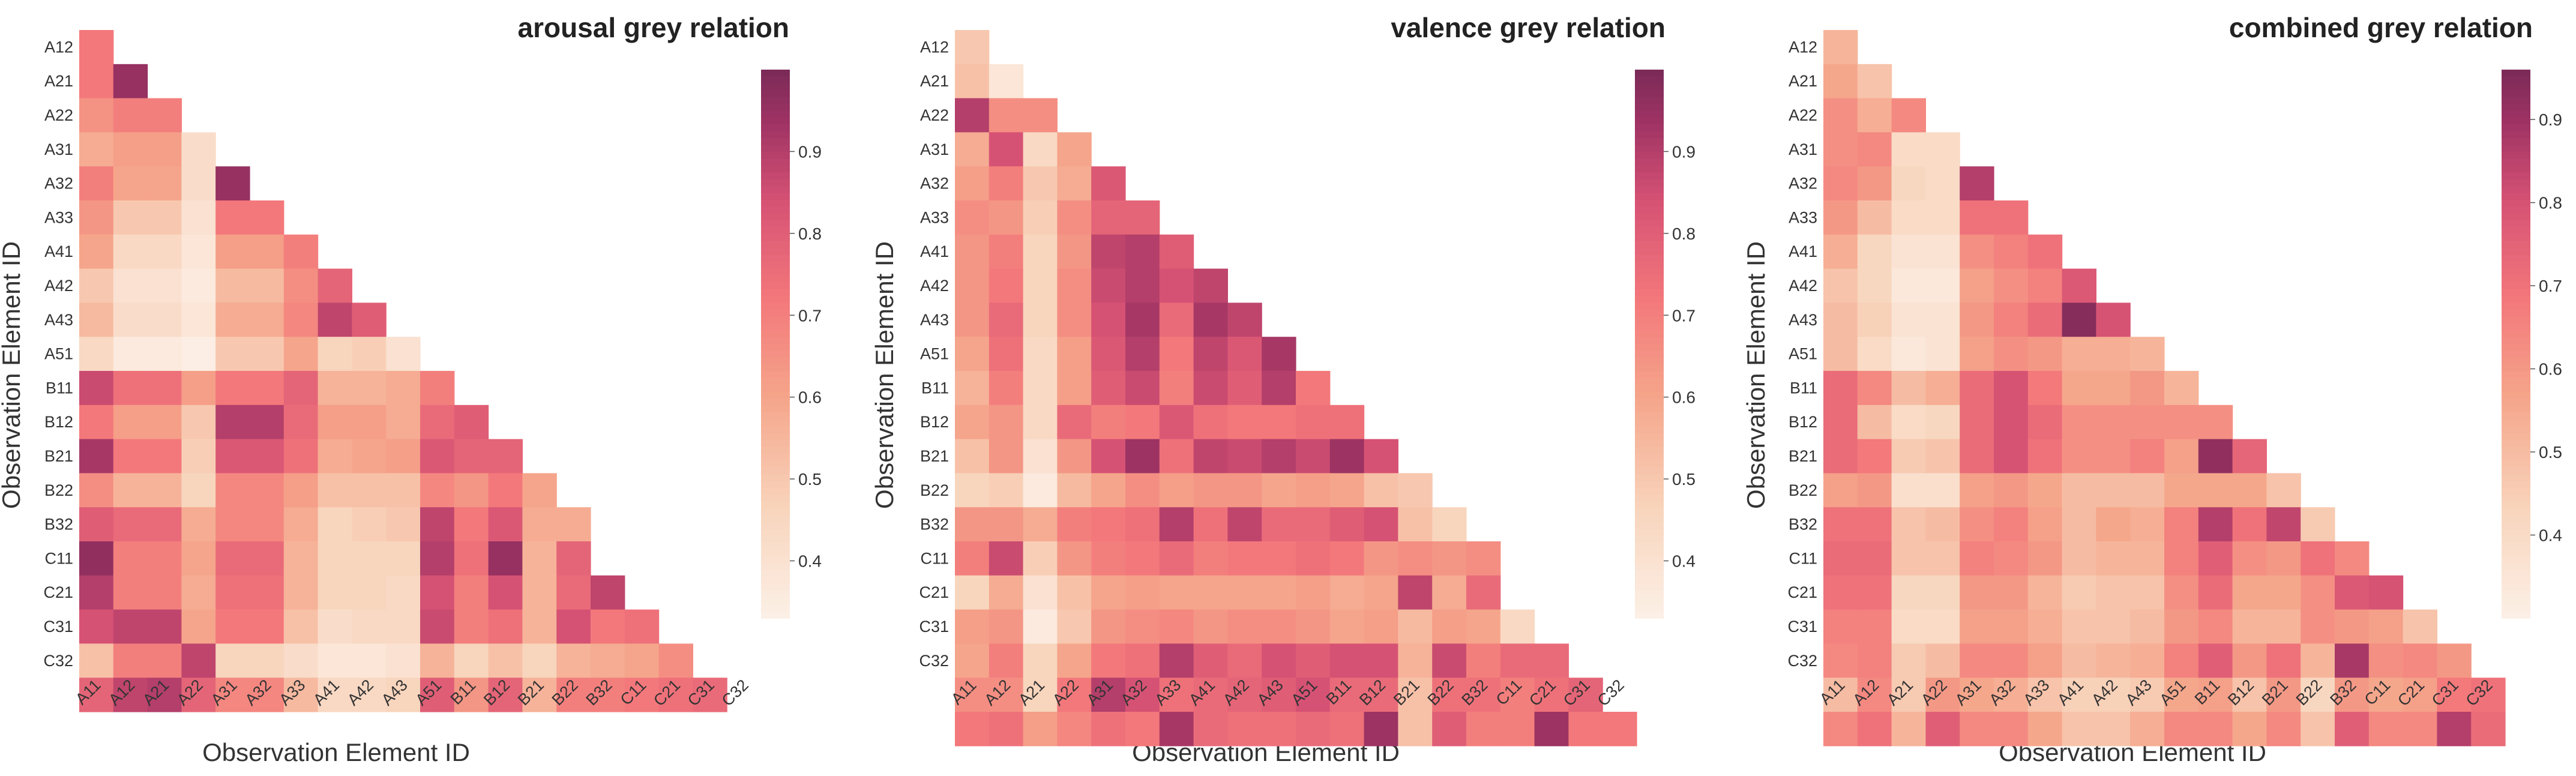 The image size is (2576, 776). I want to click on valence-cell-C21-A33, so click(1176, 592).